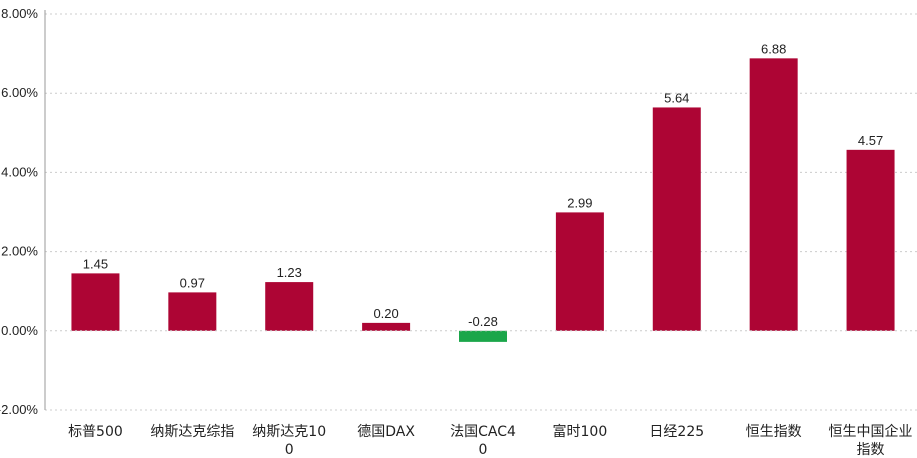  I want to click on data-label: 2.99, so click(579, 202).